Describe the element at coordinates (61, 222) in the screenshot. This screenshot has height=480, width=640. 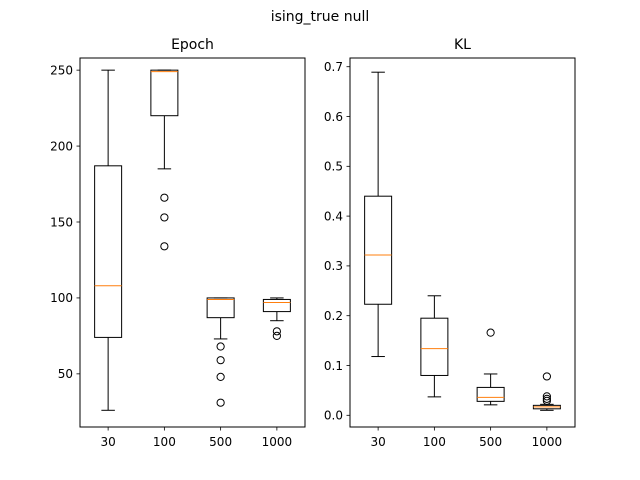
I see `y-tick-label: 150` at that location.